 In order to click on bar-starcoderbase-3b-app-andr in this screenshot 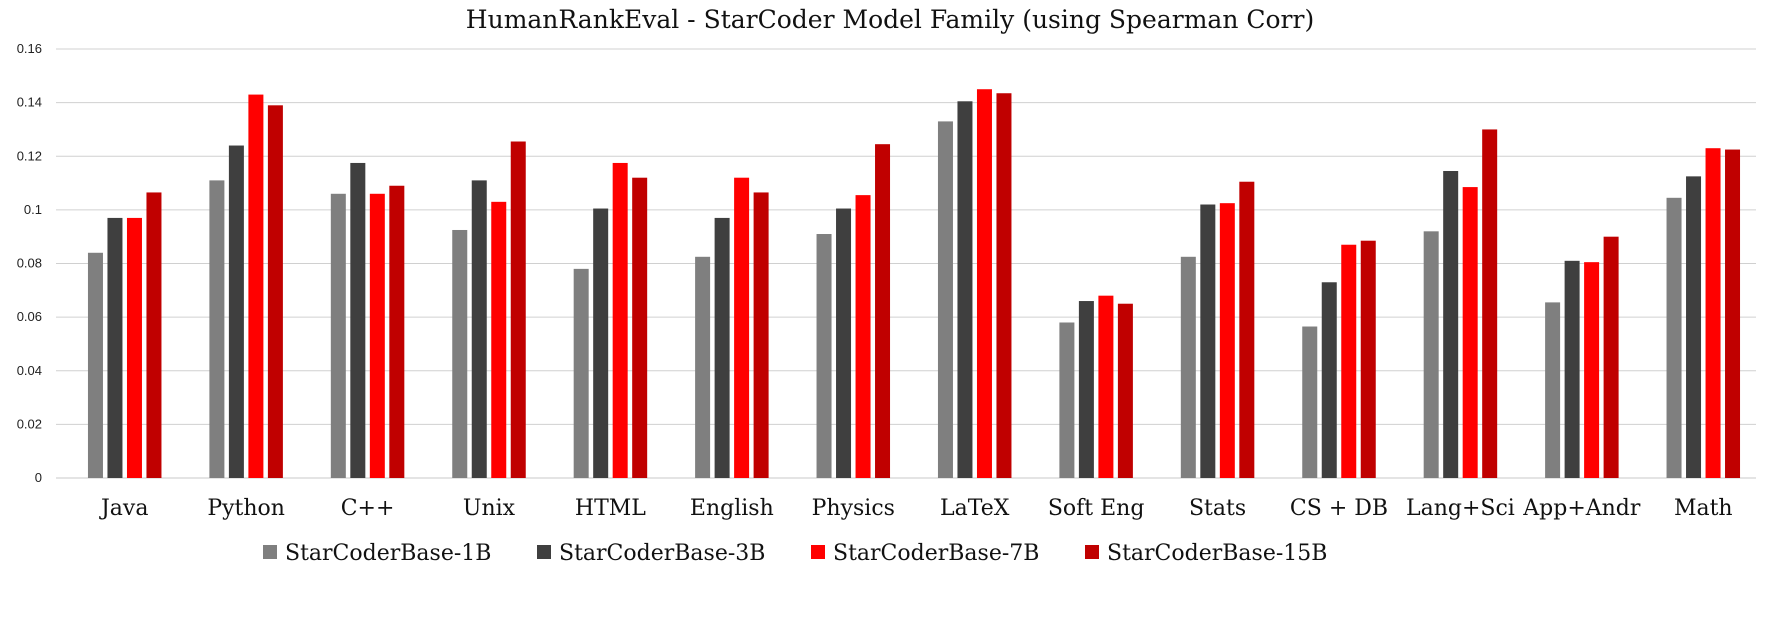, I will do `click(1572, 369)`.